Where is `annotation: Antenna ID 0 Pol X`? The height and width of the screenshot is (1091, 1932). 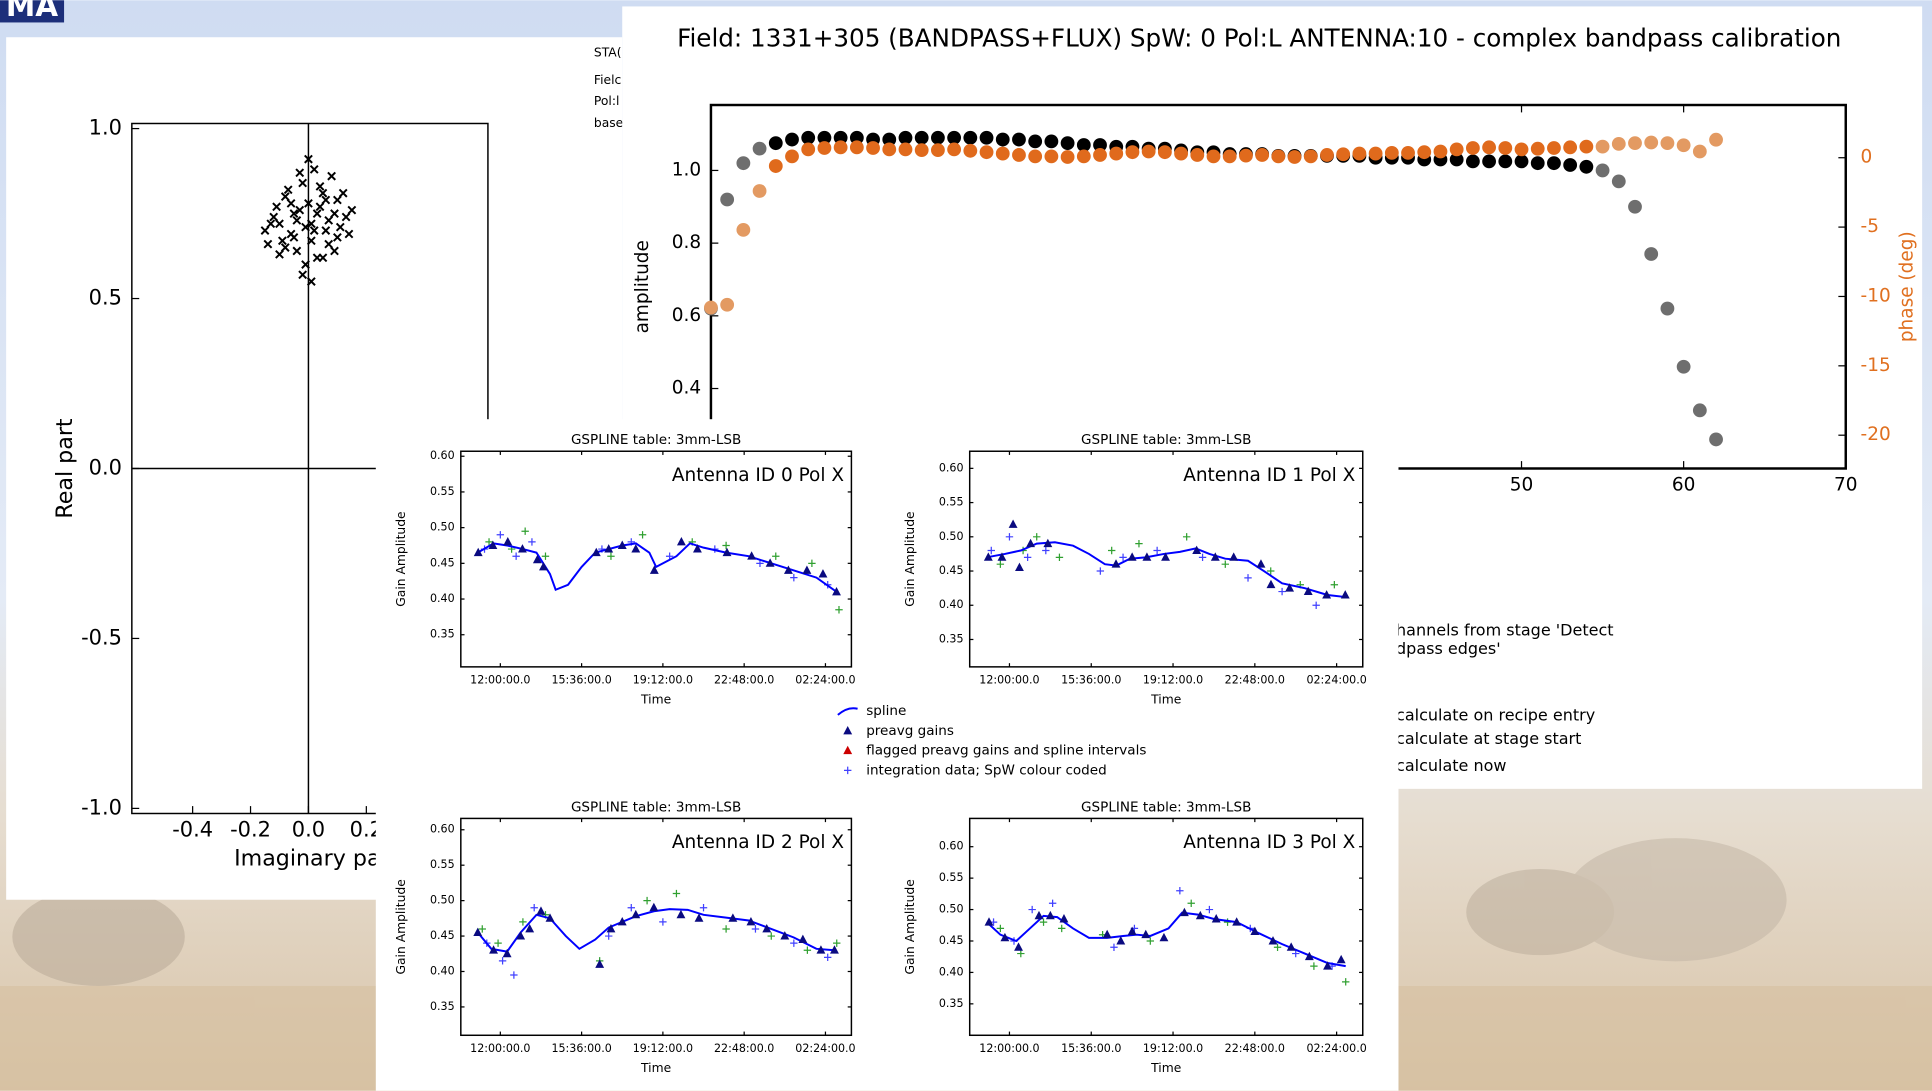
annotation: Antenna ID 0 Pol X is located at coordinates (758, 475).